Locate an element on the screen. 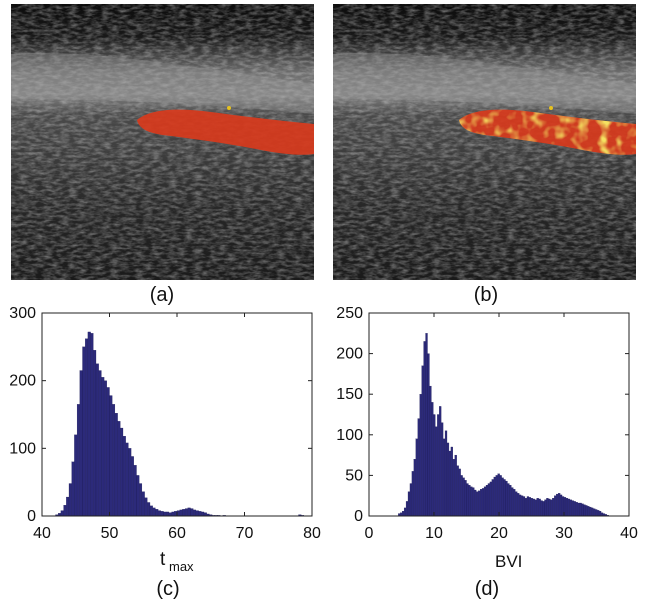  hist-c-ytick-label: 0 is located at coordinates (31, 516).